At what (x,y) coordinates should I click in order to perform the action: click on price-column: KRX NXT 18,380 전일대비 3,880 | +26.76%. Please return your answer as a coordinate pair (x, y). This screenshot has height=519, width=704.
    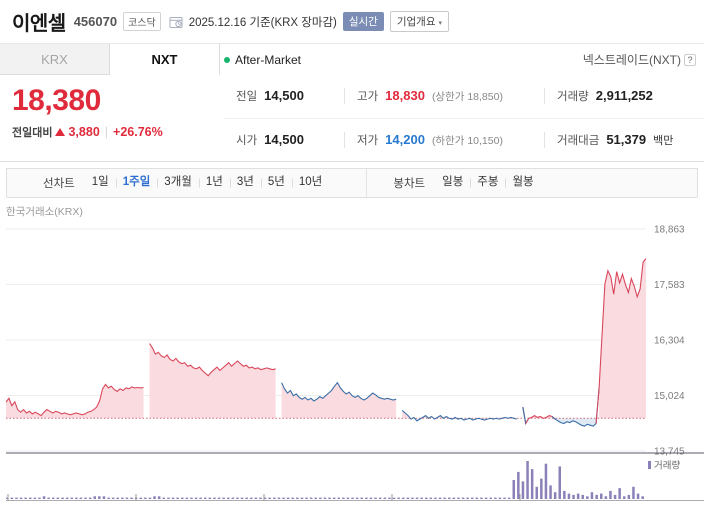
    Looking at the image, I should click on (110, 102).